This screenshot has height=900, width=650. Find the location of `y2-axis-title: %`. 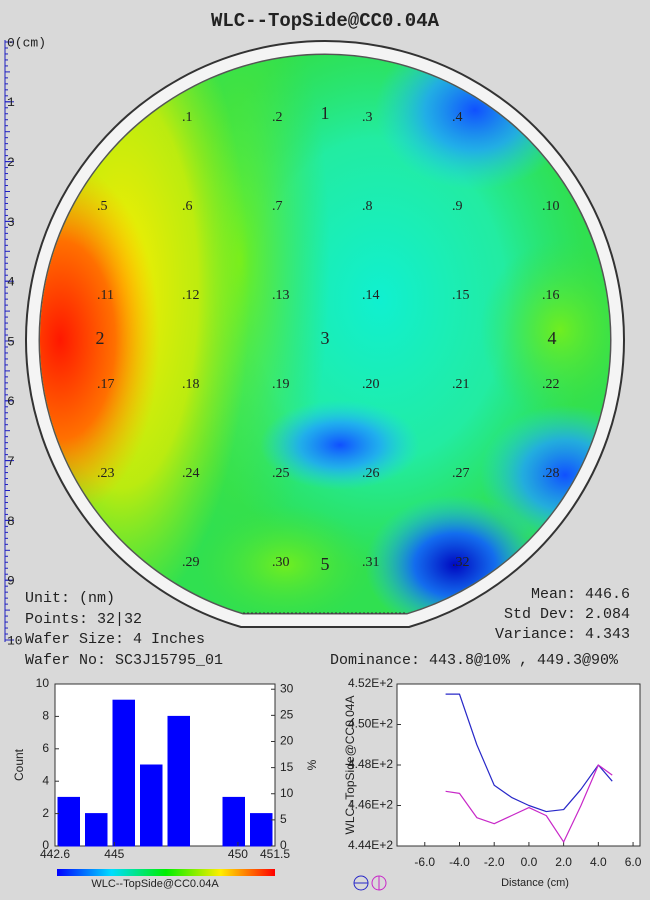

y2-axis-title: % is located at coordinates (312, 764).